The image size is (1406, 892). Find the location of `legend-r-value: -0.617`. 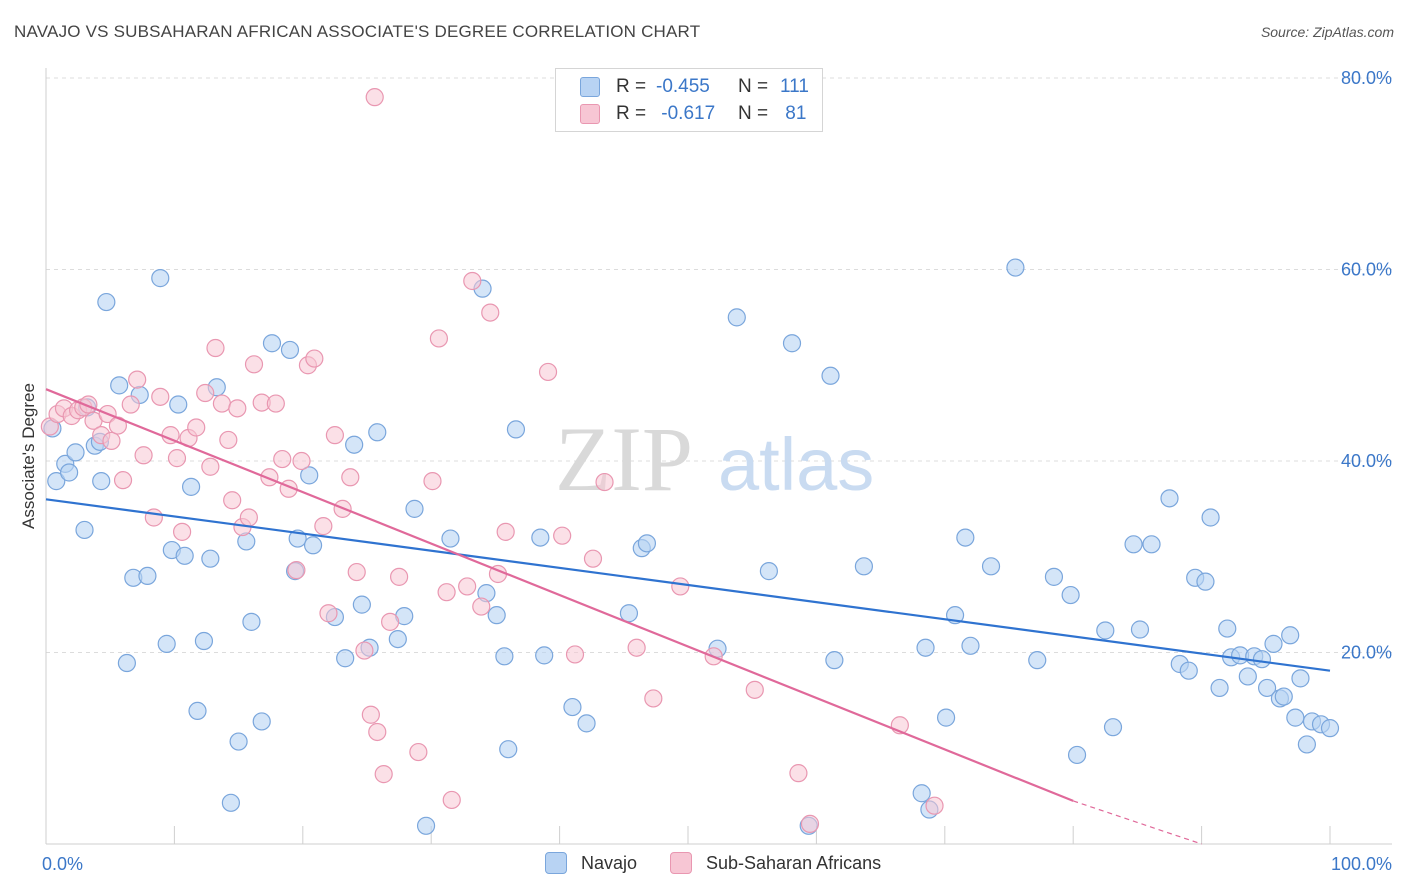

legend-r-value: -0.617 is located at coordinates (686, 113).